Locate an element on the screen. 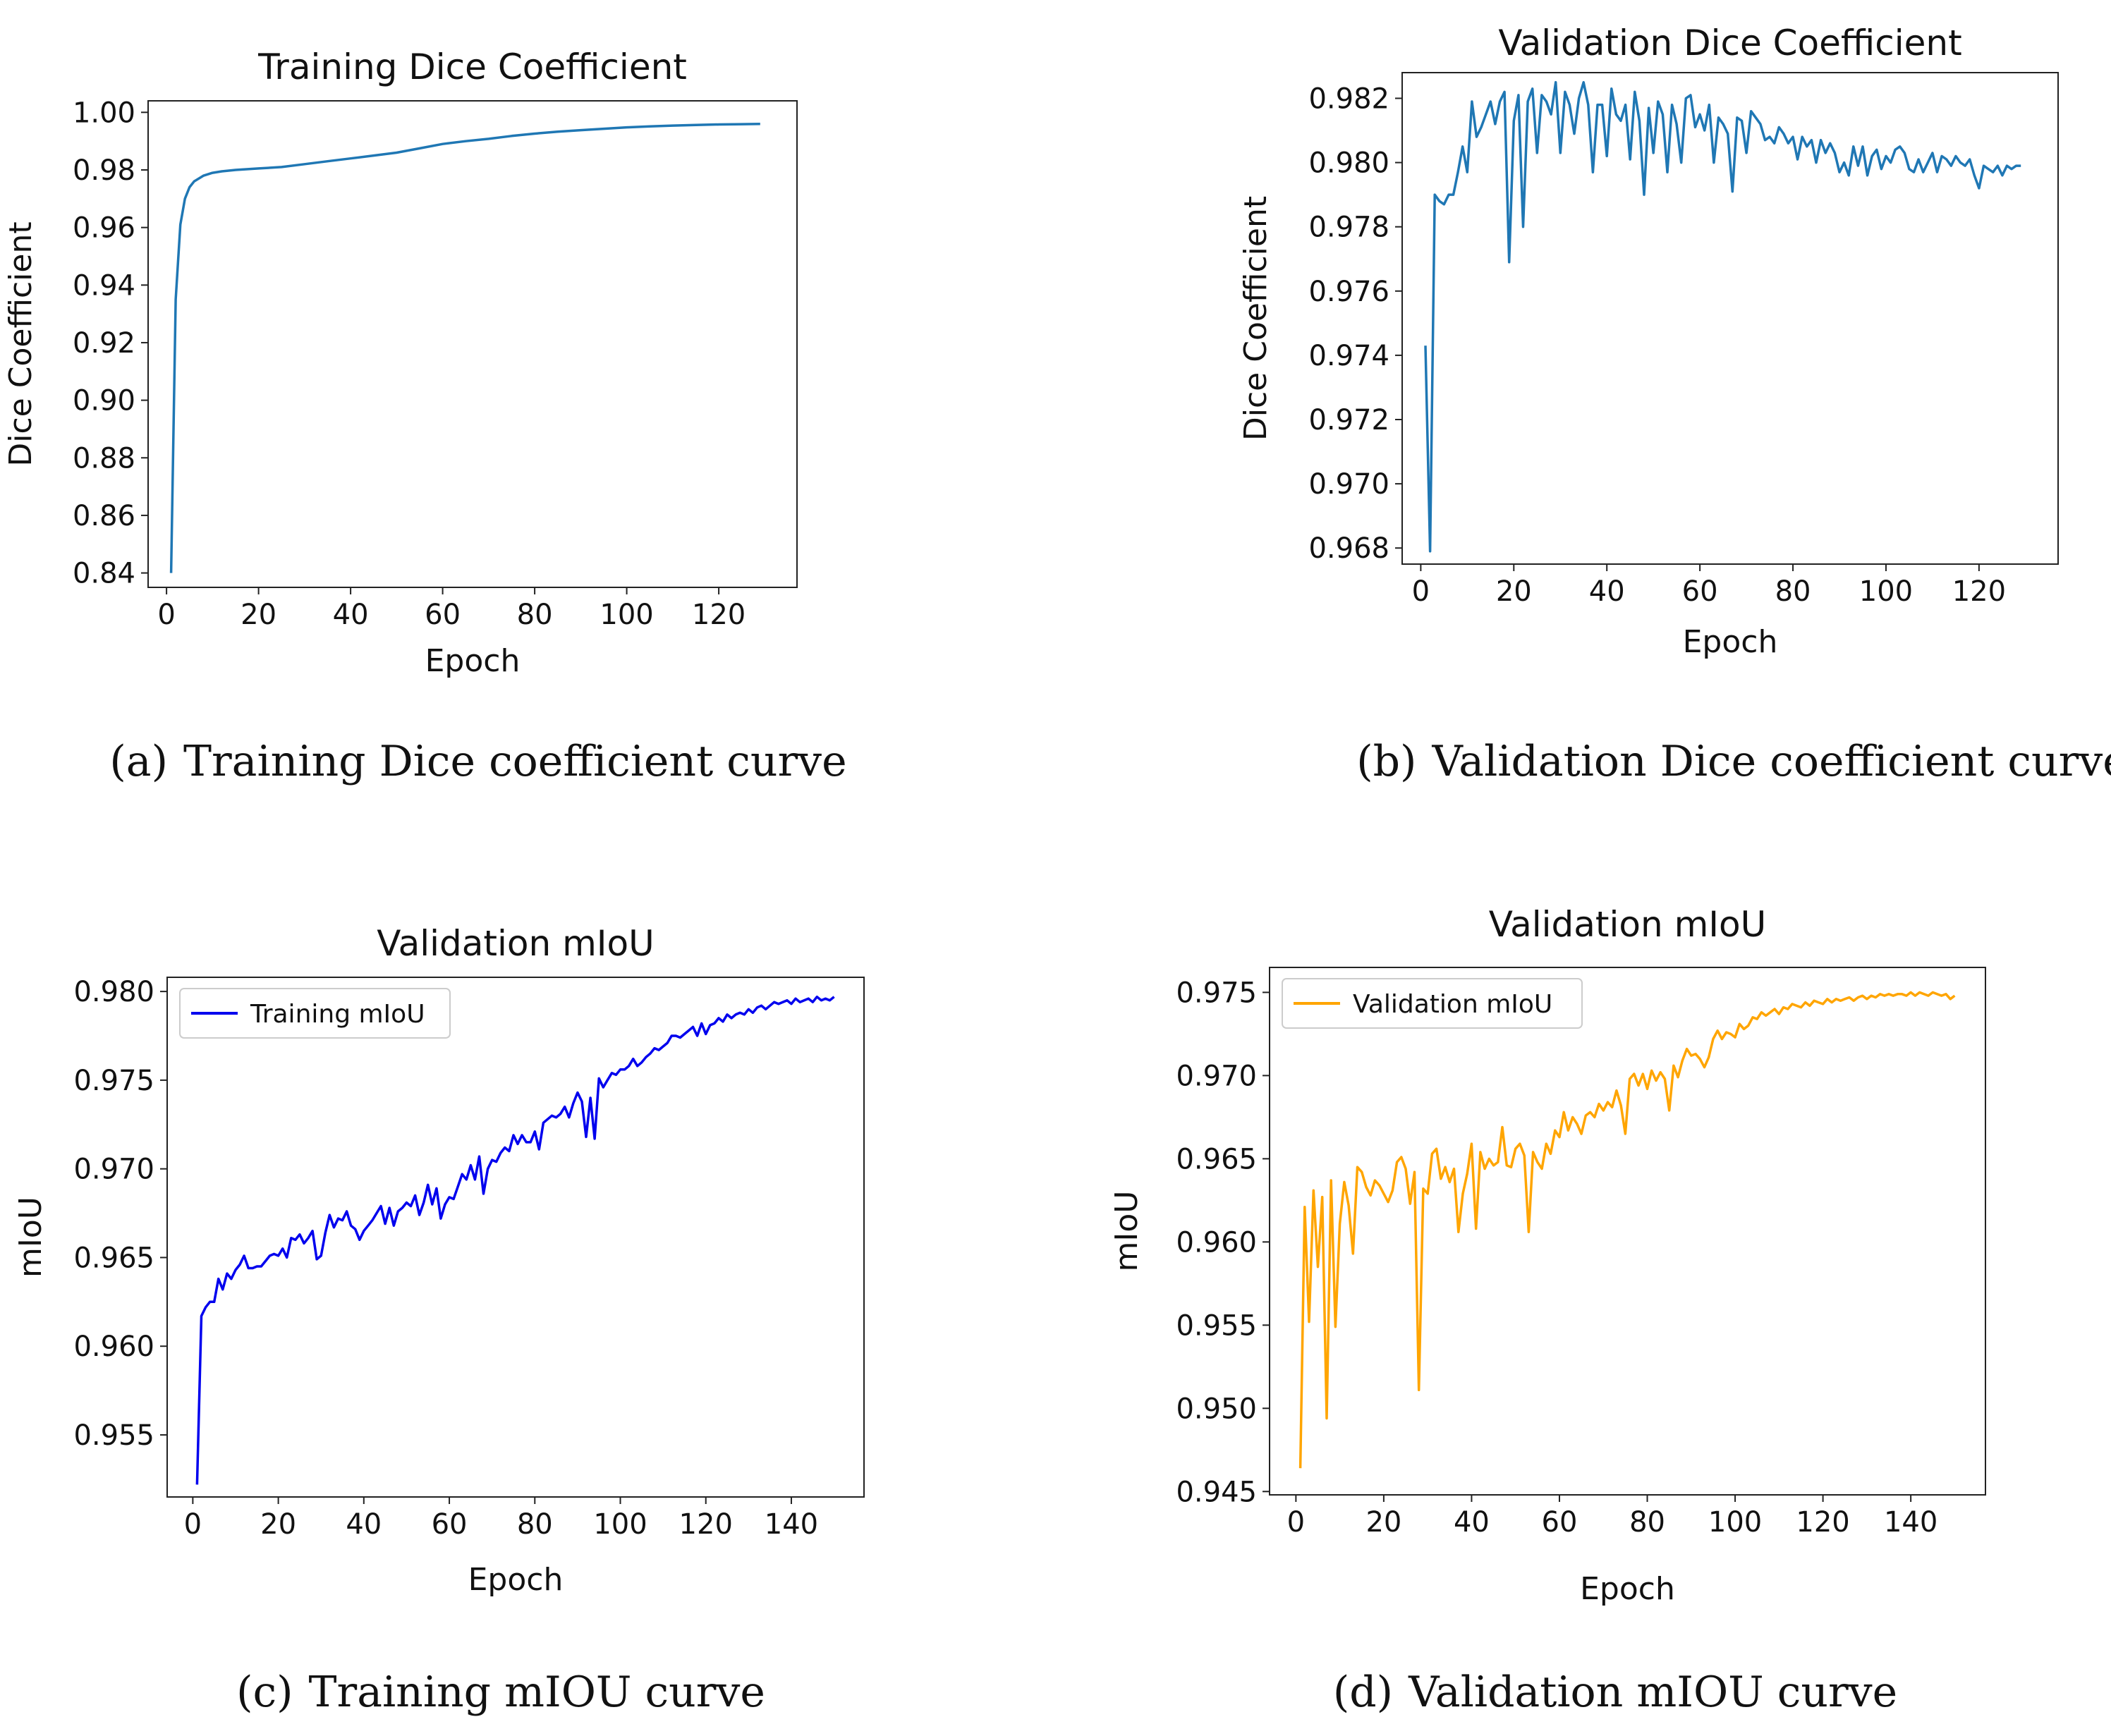 This screenshot has height=1736, width=2111. legend: Training mIoU is located at coordinates (315, 1014).